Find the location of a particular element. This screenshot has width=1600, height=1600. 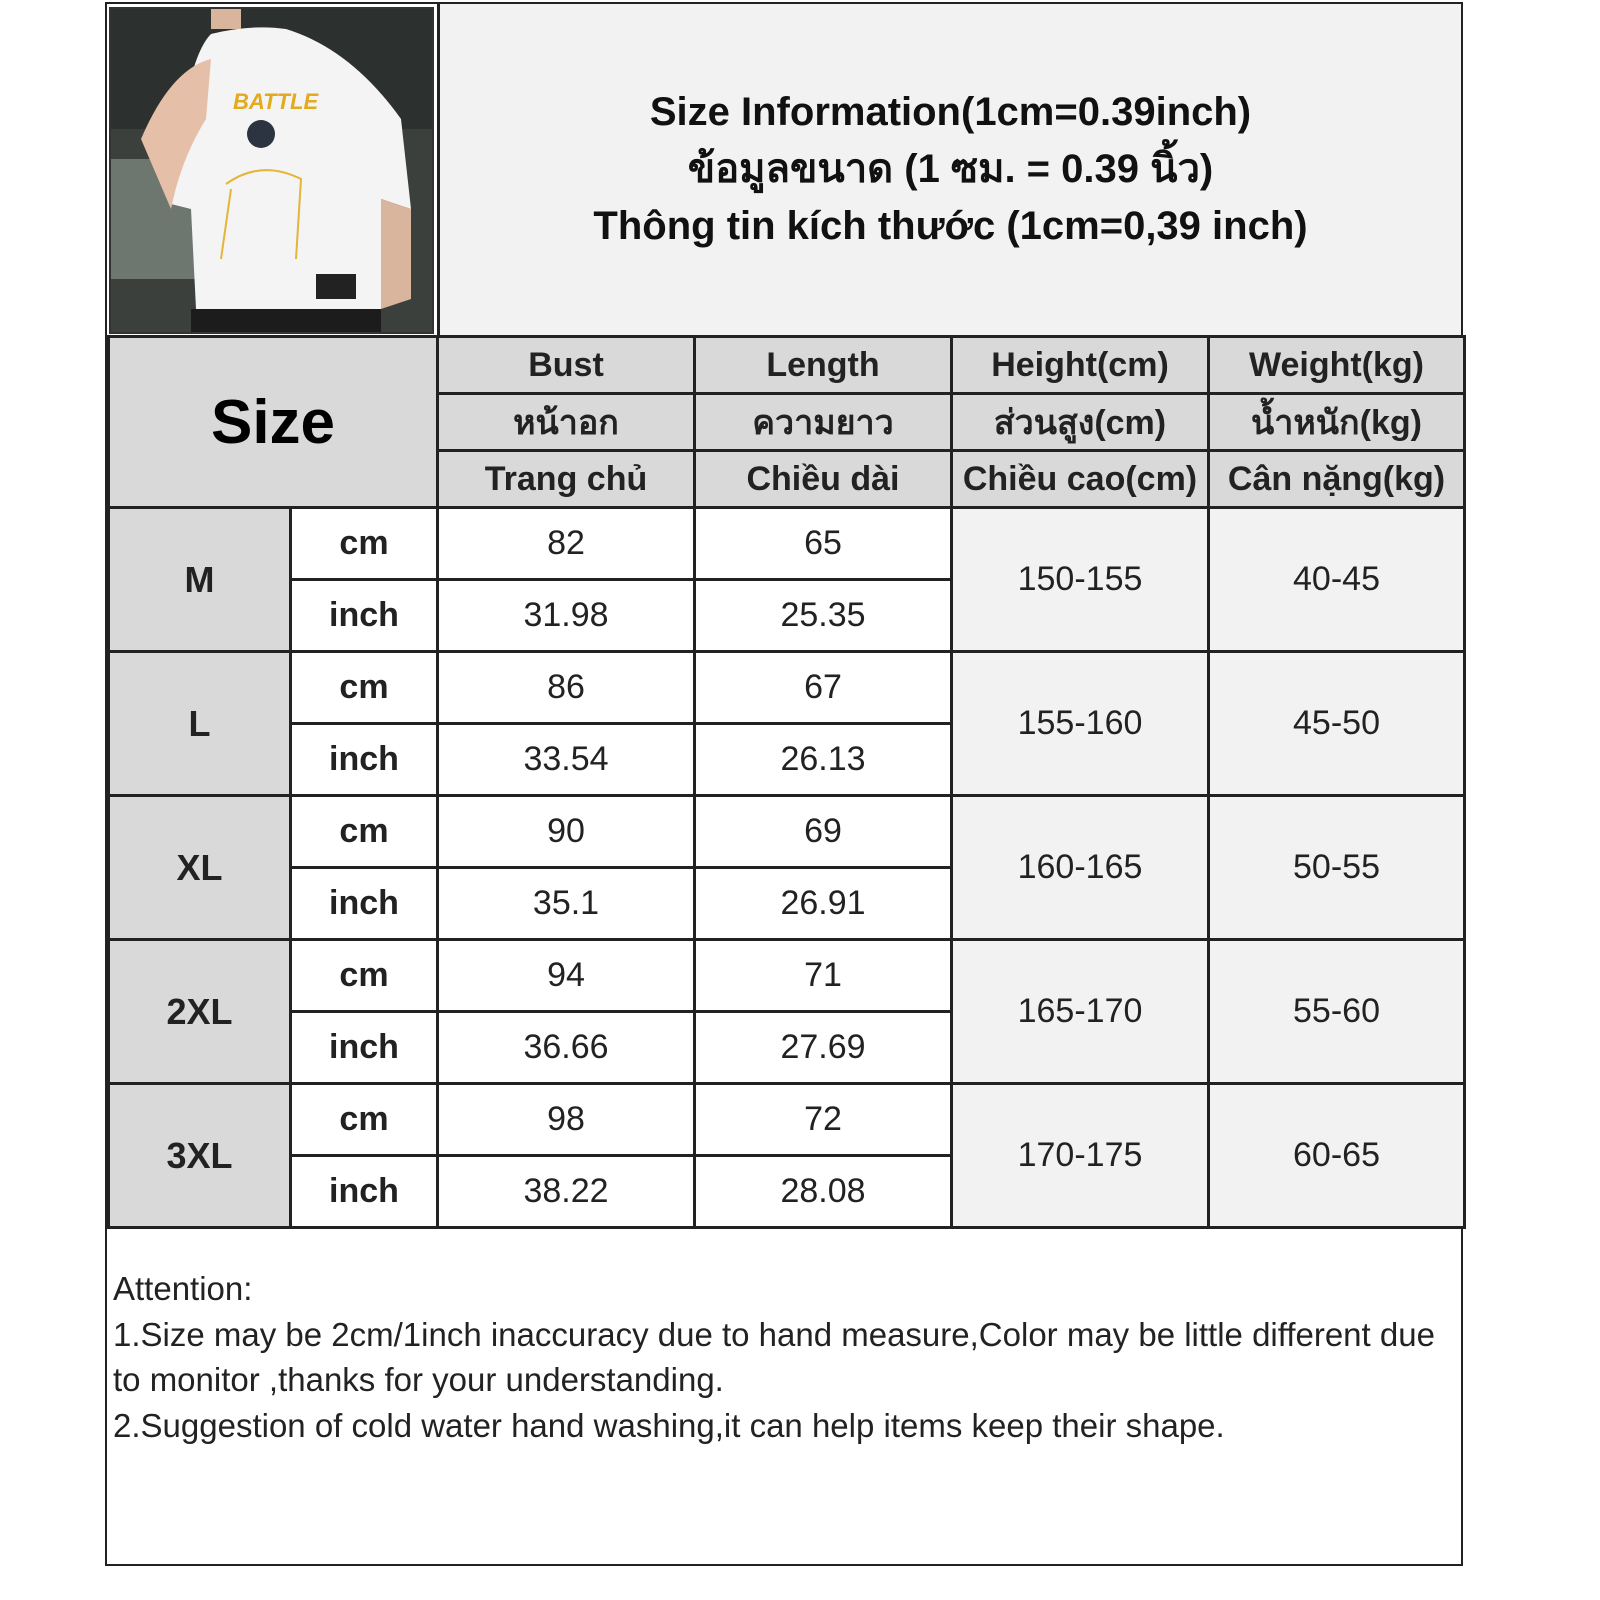

header-length-th: ความยาว is located at coordinates (823, 422).